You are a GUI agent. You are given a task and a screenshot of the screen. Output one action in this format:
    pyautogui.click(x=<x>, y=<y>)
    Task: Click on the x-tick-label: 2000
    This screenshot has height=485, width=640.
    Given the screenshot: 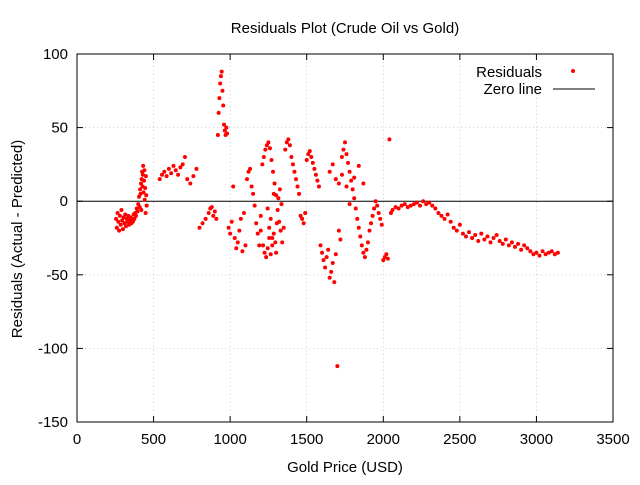 What is the action you would take?
    pyautogui.click(x=383, y=439)
    